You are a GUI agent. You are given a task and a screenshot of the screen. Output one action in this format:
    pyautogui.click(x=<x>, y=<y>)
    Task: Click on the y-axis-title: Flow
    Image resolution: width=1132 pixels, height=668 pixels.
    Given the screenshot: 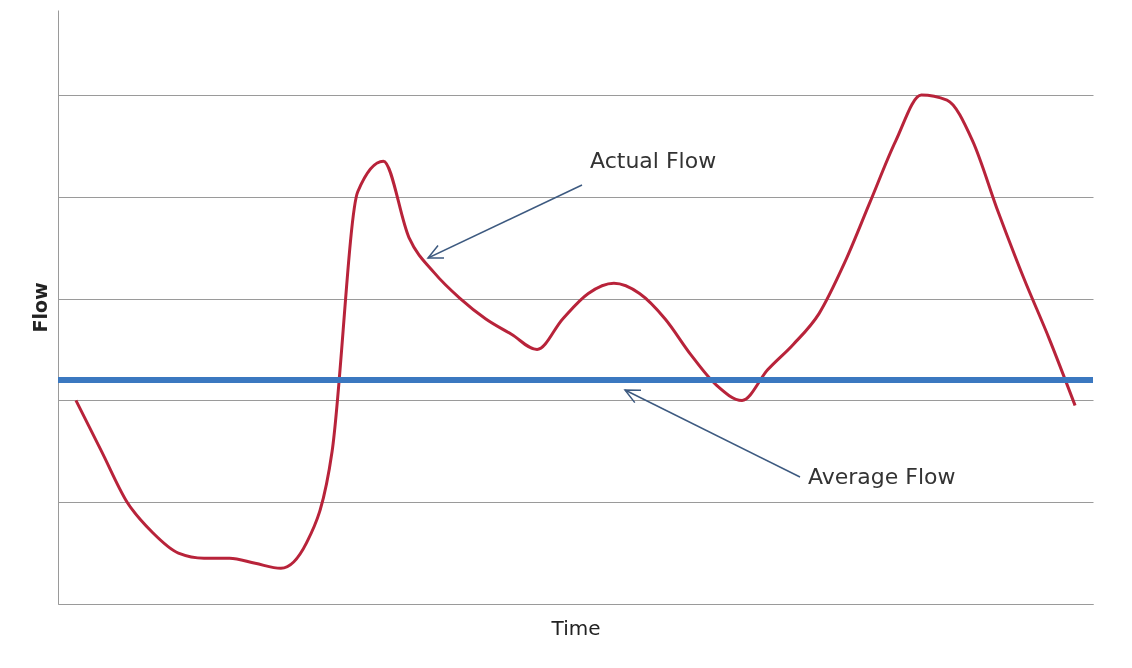 What is the action you would take?
    pyautogui.click(x=39, y=307)
    